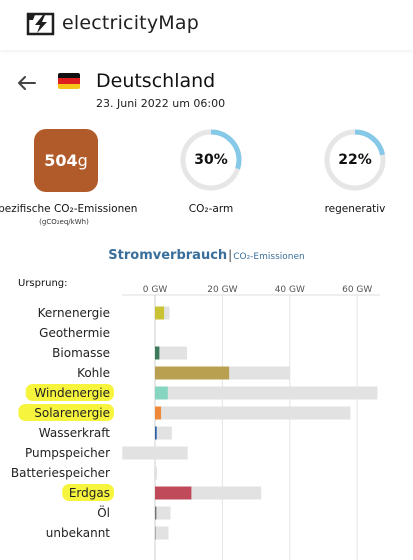 The image size is (413, 560). What do you see at coordinates (74, 313) in the screenshot?
I see `row-label: Kernenergie` at bounding box center [74, 313].